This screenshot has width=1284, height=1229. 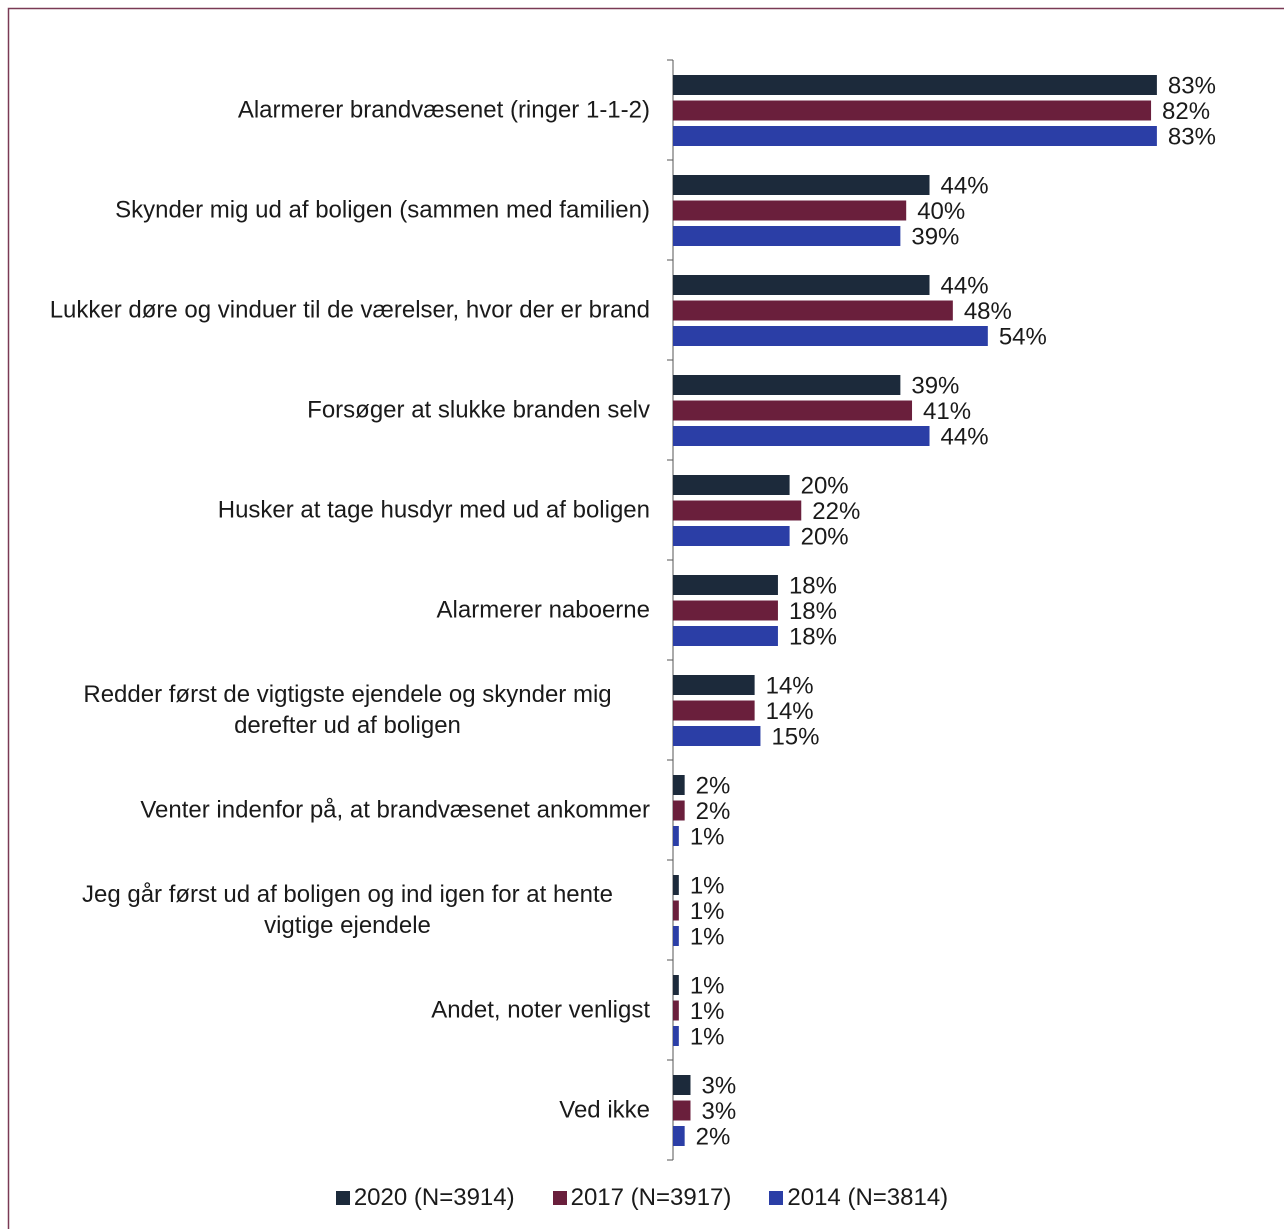 I want to click on category-label: Andet, noter venligst, so click(x=540, y=1010).